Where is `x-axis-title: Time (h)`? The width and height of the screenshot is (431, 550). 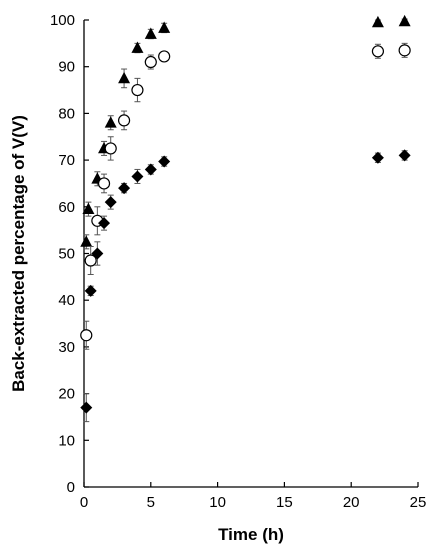
x-axis-title: Time (h) is located at coordinates (251, 534).